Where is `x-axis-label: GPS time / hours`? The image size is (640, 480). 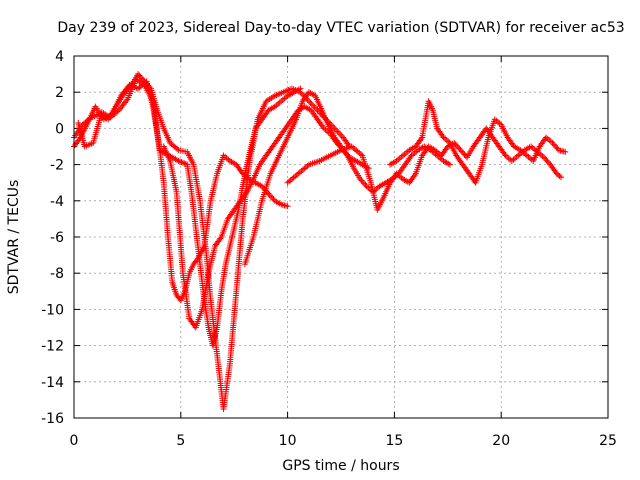 x-axis-label: GPS time / hours is located at coordinates (340, 466).